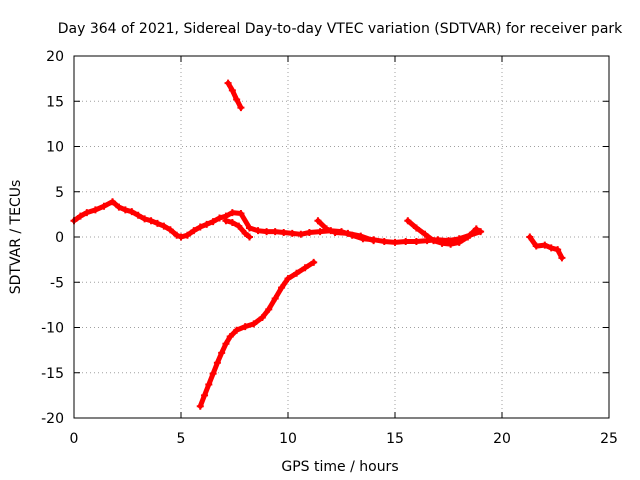 This screenshot has height=480, width=640. I want to click on y-tick-label: 5, so click(59, 193).